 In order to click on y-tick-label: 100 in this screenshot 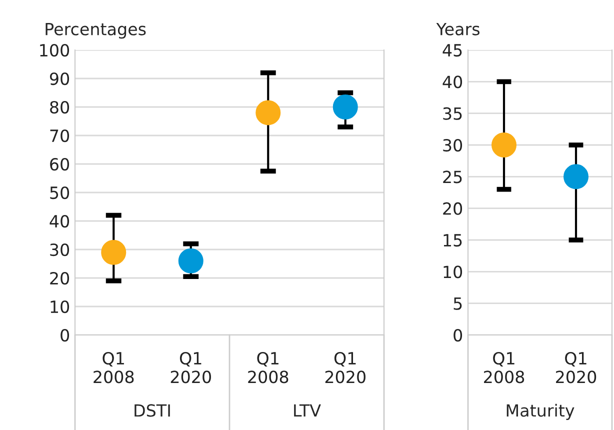, I will do `click(55, 50)`.